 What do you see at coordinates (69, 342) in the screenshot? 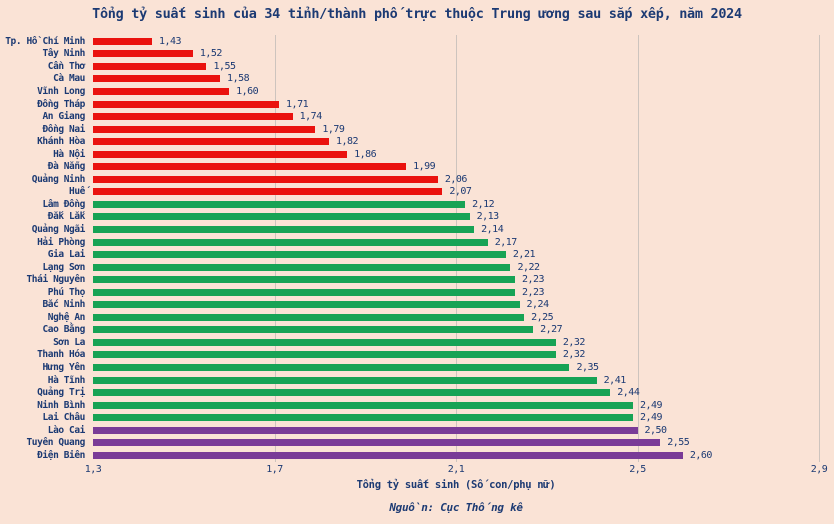
I see `category-label: Sơn La` at bounding box center [69, 342].